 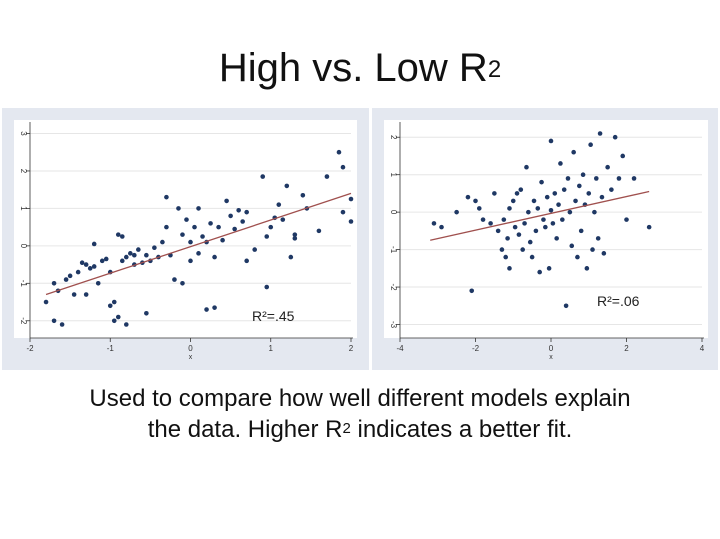 I want to click on r-squared-annotation: R²=.45, so click(x=273, y=316).